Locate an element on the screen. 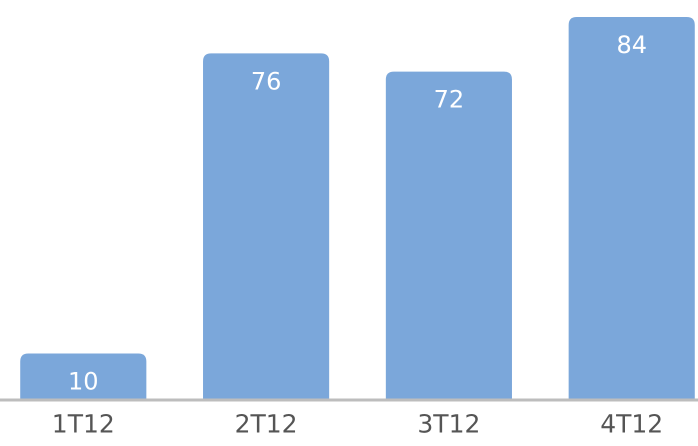  x-tick-label: 3T12 is located at coordinates (448, 424).